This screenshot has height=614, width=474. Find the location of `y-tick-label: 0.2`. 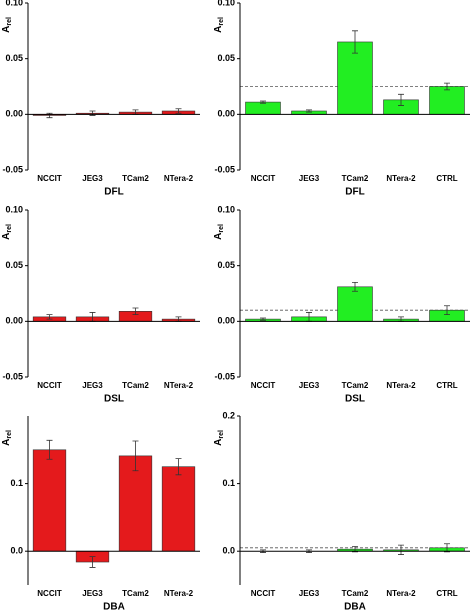

y-tick-label: 0.2 is located at coordinates (228, 415).